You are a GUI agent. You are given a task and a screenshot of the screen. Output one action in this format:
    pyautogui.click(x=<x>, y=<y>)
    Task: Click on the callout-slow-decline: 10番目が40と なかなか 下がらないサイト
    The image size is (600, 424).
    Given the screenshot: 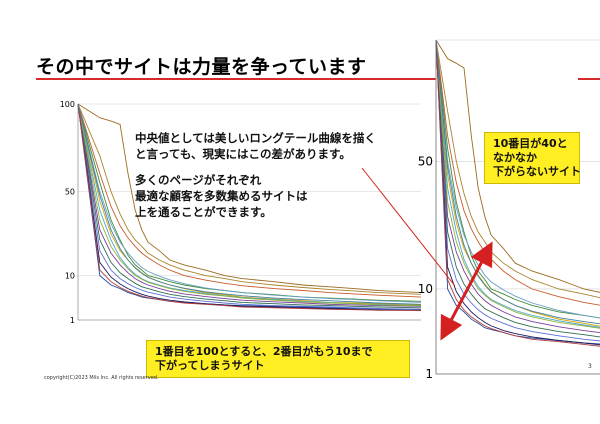 What is the action you would take?
    pyautogui.click(x=532, y=158)
    